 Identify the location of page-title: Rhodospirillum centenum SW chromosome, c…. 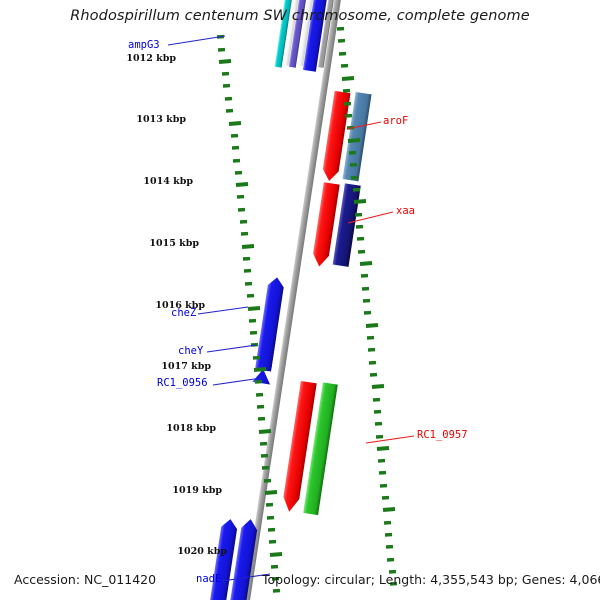
(300, 16).